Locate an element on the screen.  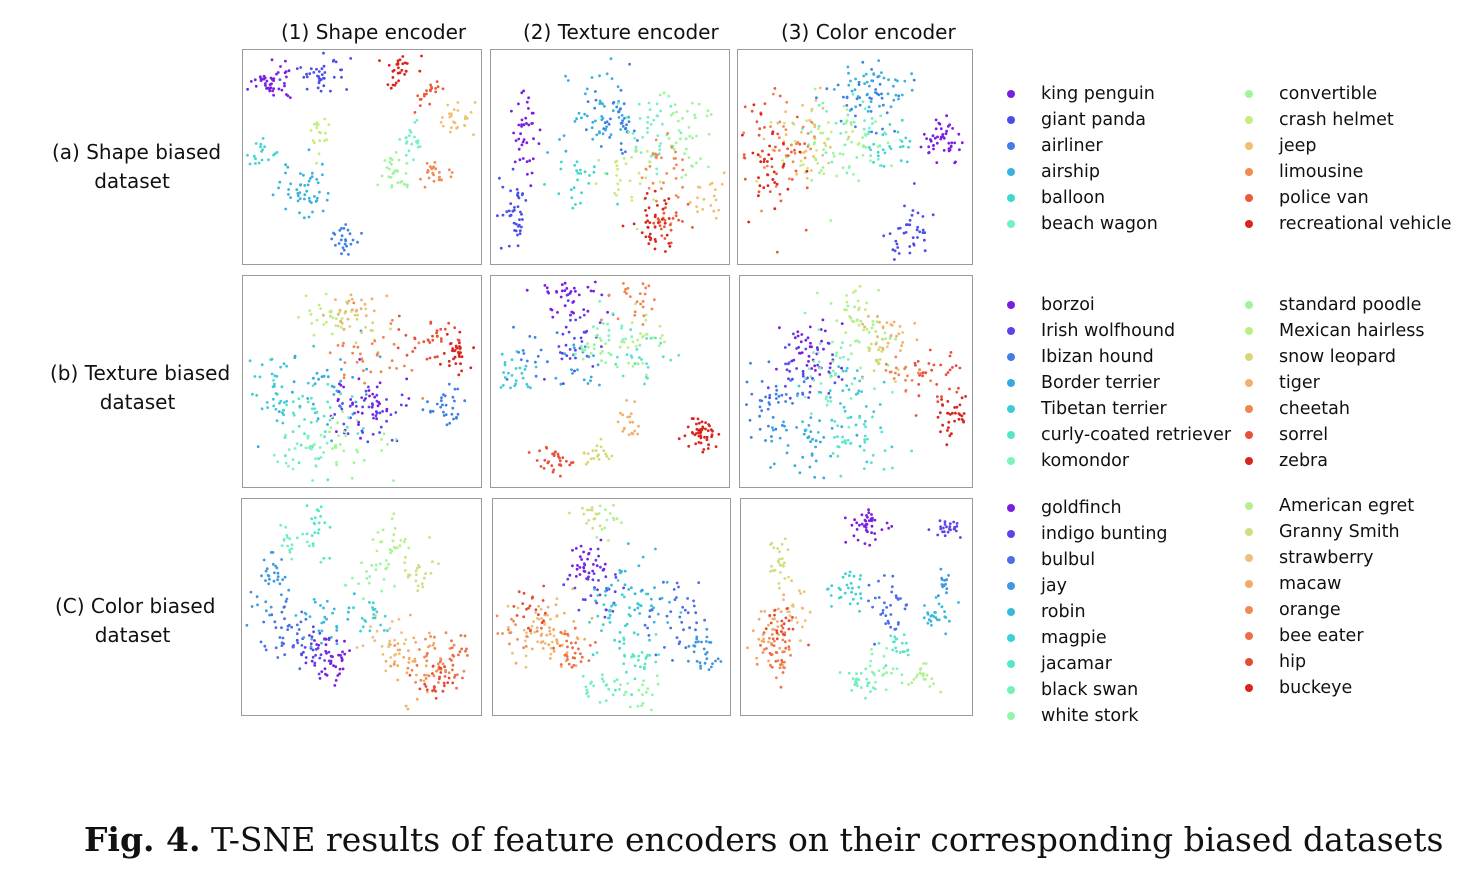
legend-label: balloon is located at coordinates (1073, 198).